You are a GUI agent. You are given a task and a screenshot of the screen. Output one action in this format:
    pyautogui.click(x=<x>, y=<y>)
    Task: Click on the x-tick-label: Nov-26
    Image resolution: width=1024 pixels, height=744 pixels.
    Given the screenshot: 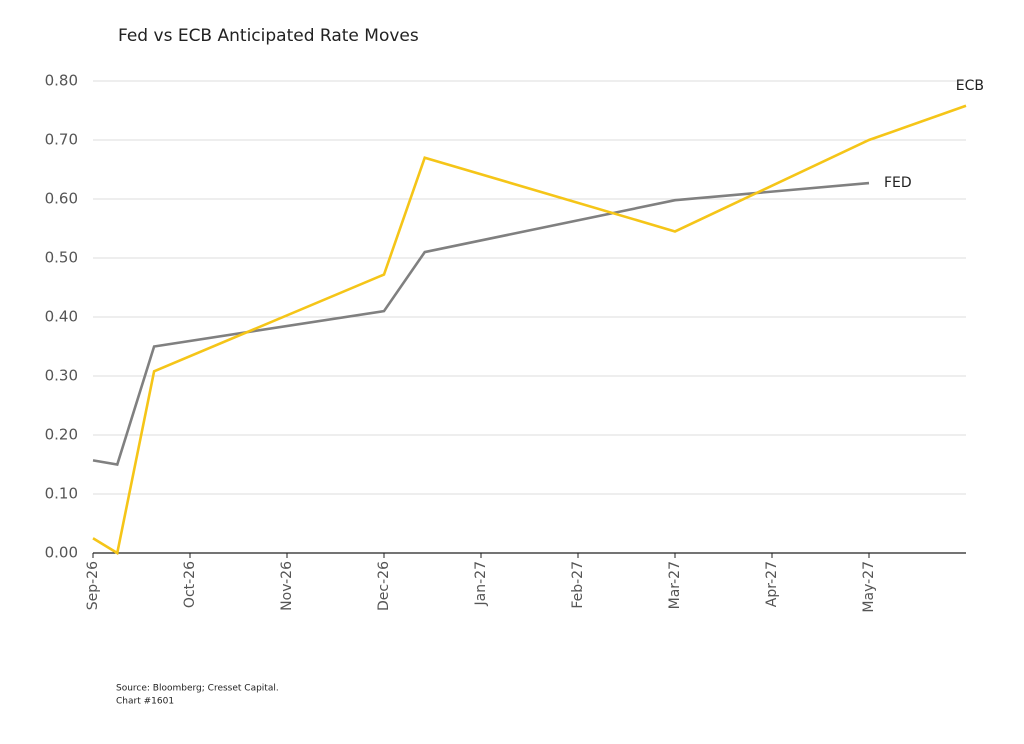 What is the action you would take?
    pyautogui.click(x=287, y=586)
    